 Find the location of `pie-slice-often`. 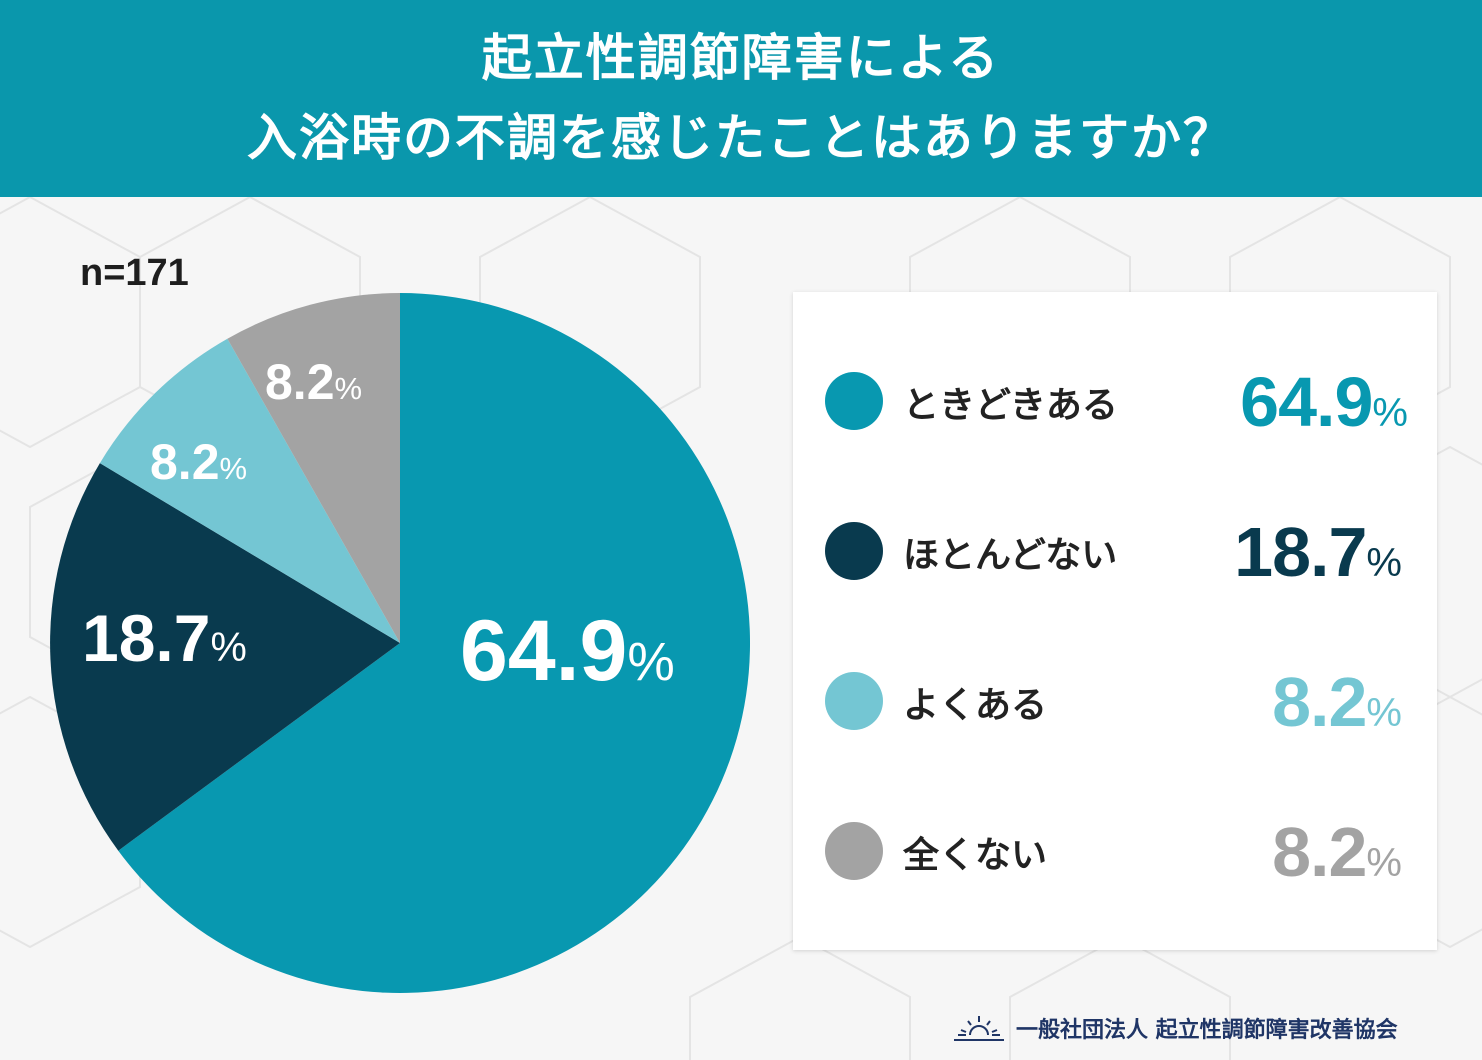

pie-slice-often is located at coordinates (250, 490).